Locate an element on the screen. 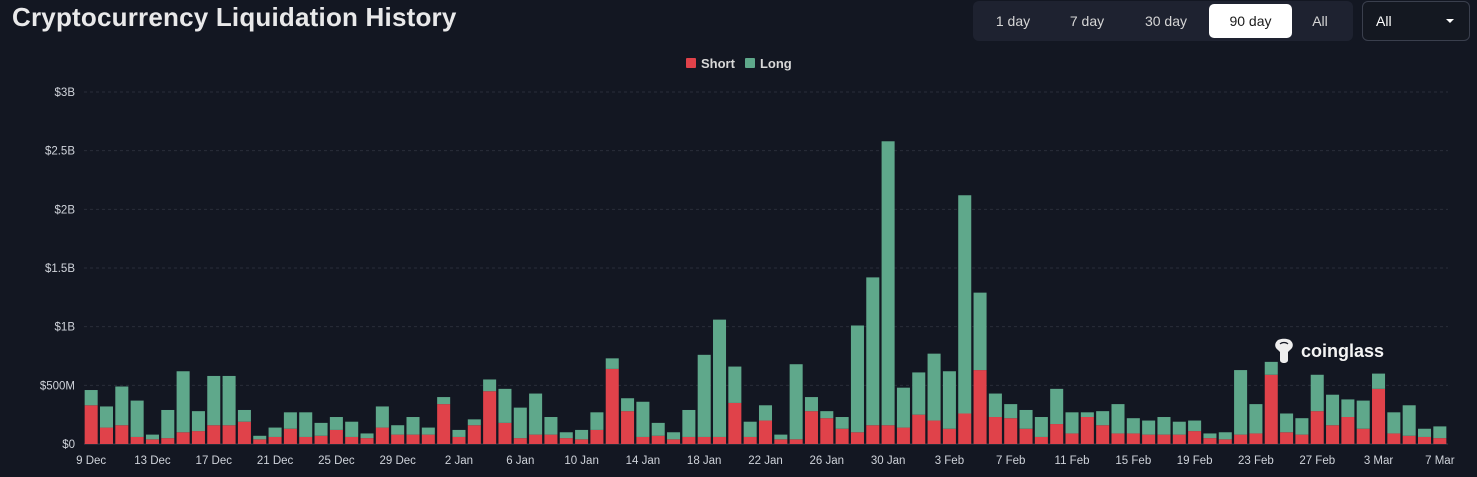 The width and height of the screenshot is (1477, 477). legend-item-long: Long is located at coordinates (768, 63).